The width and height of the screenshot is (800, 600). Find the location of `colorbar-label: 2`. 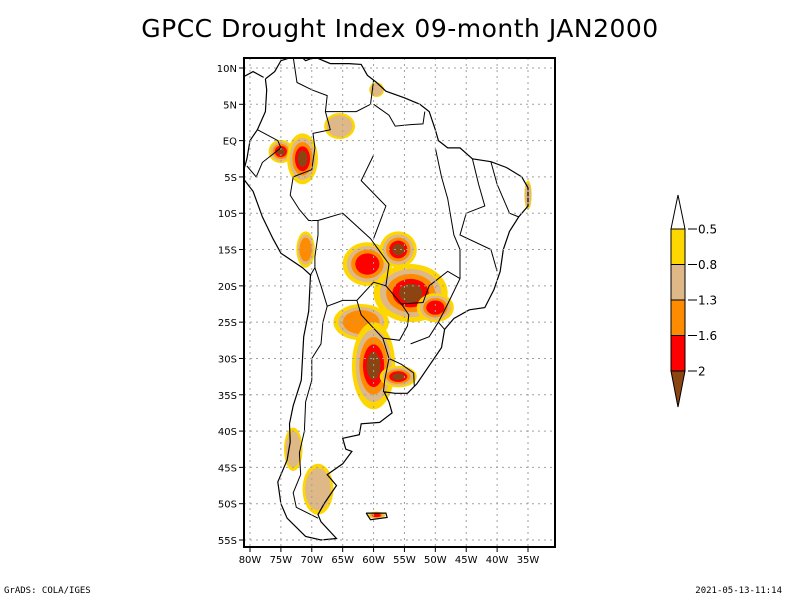

colorbar-label: 2 is located at coordinates (702, 372).